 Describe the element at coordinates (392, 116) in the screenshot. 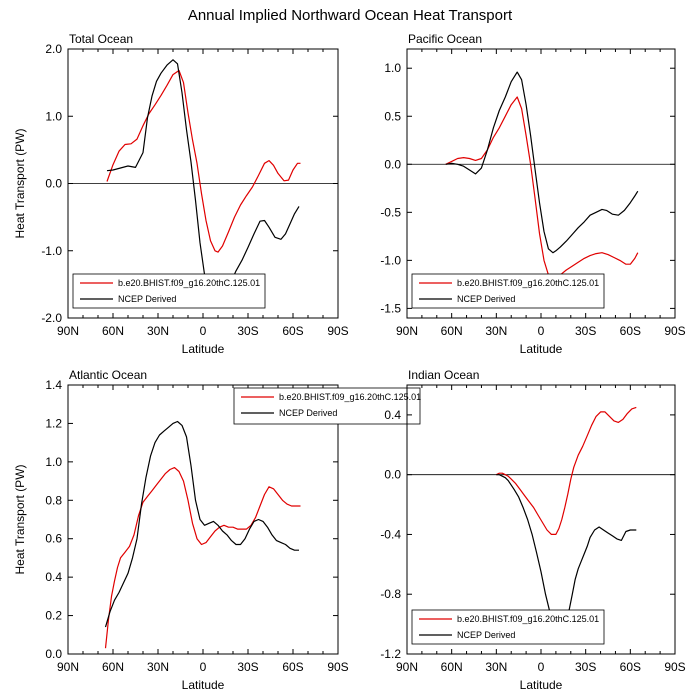

I see `y-tick-label: 0.5` at that location.